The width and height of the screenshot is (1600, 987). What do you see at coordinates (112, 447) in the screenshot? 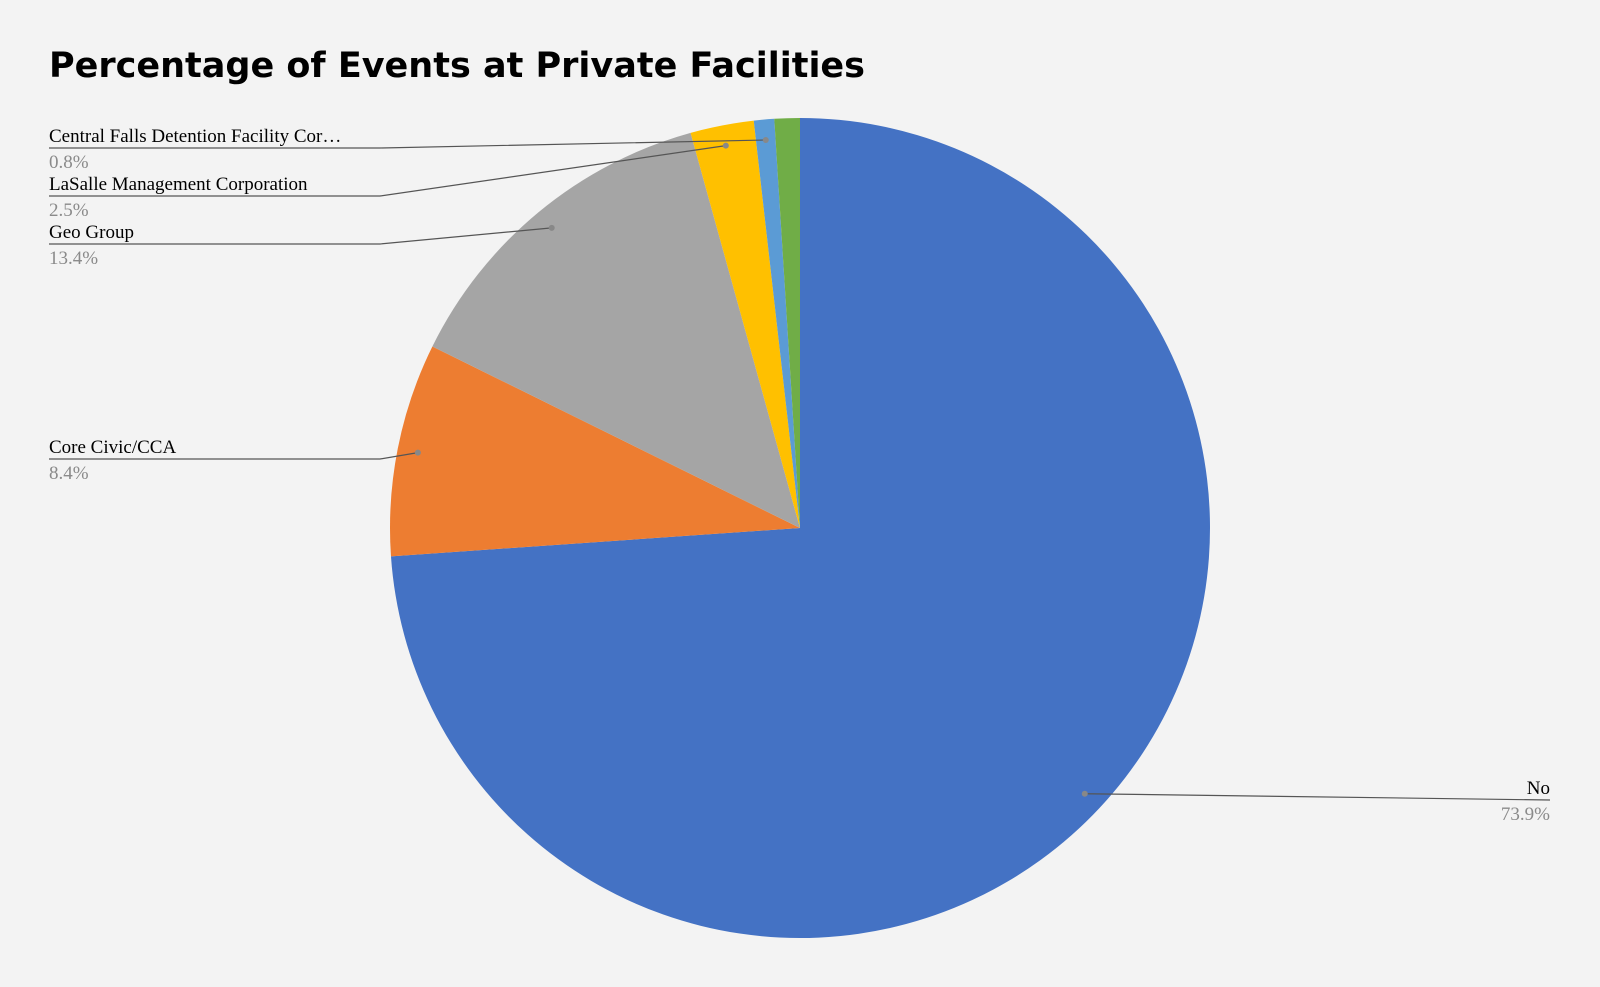
I see `slice-label: Core Civic/CCA` at bounding box center [112, 447].